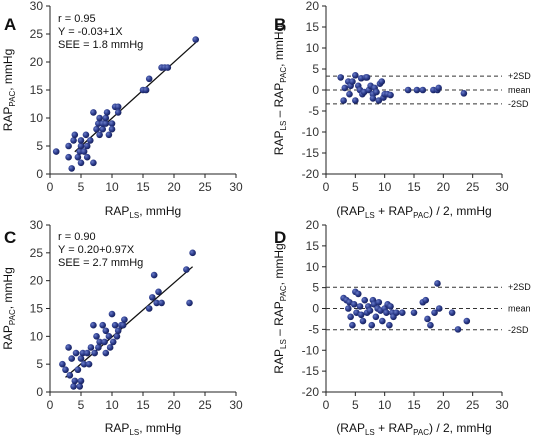 The width and height of the screenshot is (536, 440). Describe the element at coordinates (90, 32) in the screenshot. I see `annotation: Y = -0.03+1X` at that location.